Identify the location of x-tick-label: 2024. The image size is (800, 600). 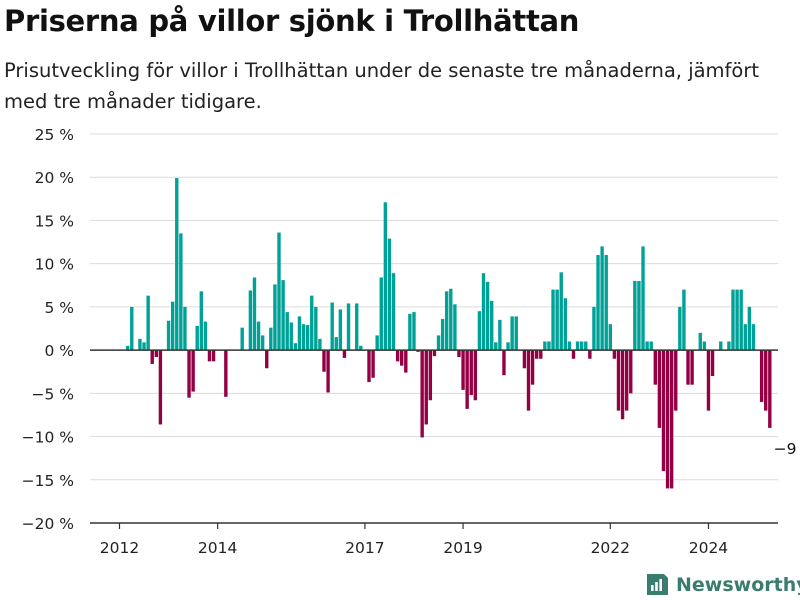
(708, 548).